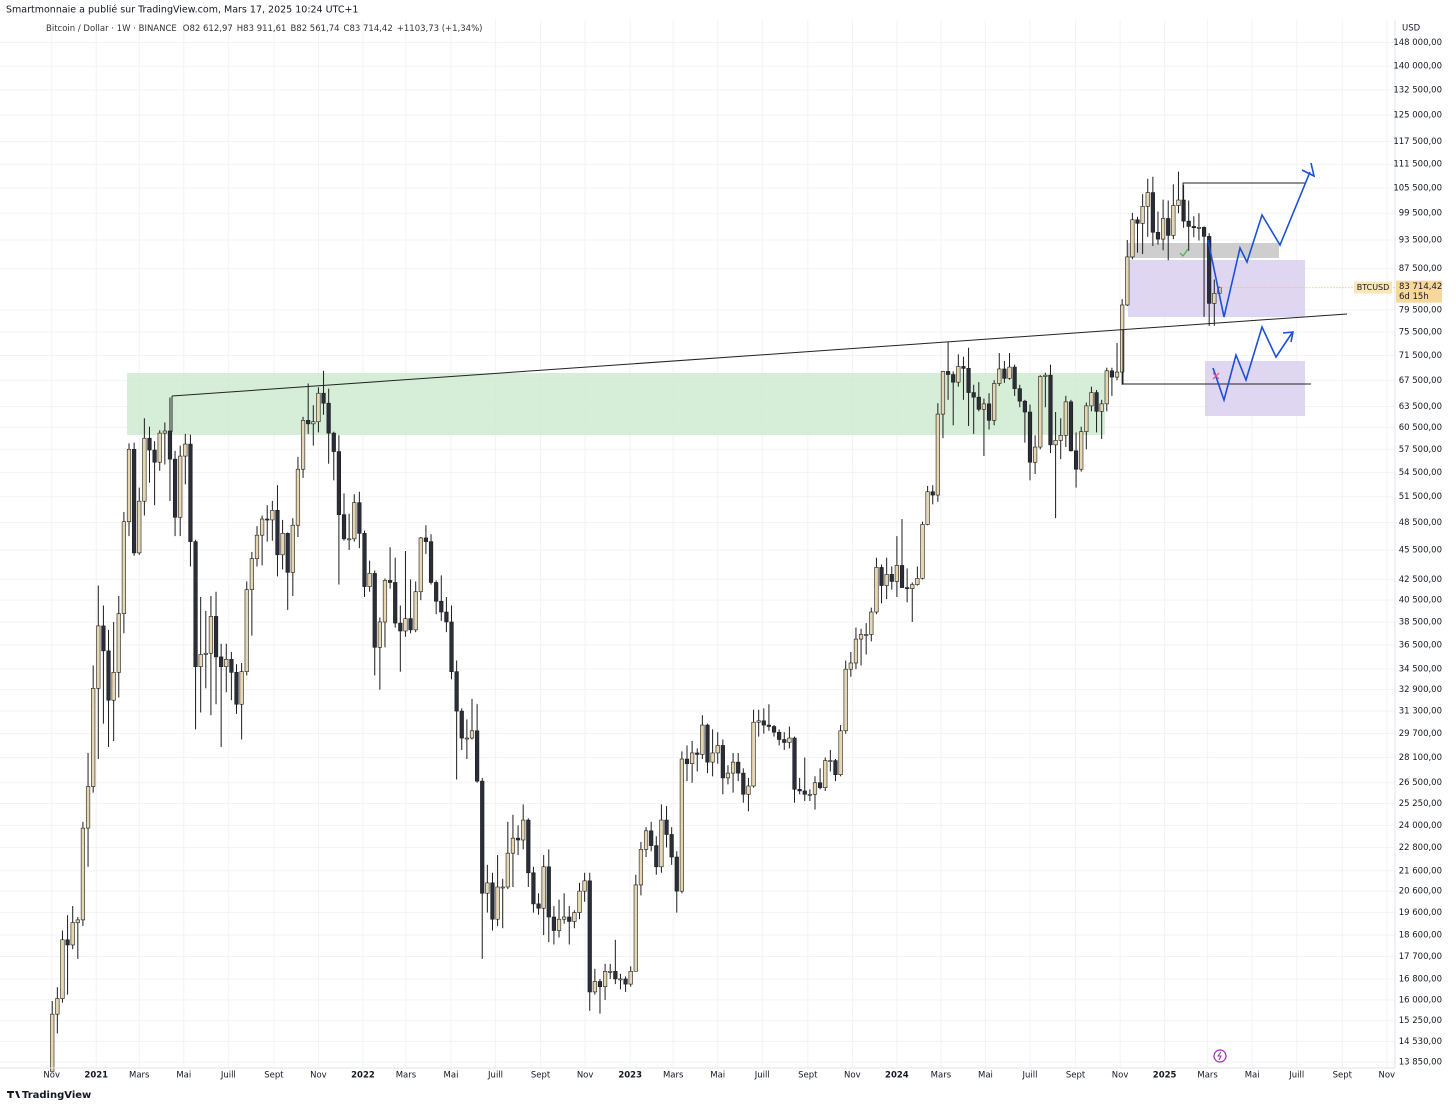  I want to click on x-tick-label: Juill, so click(762, 1076).